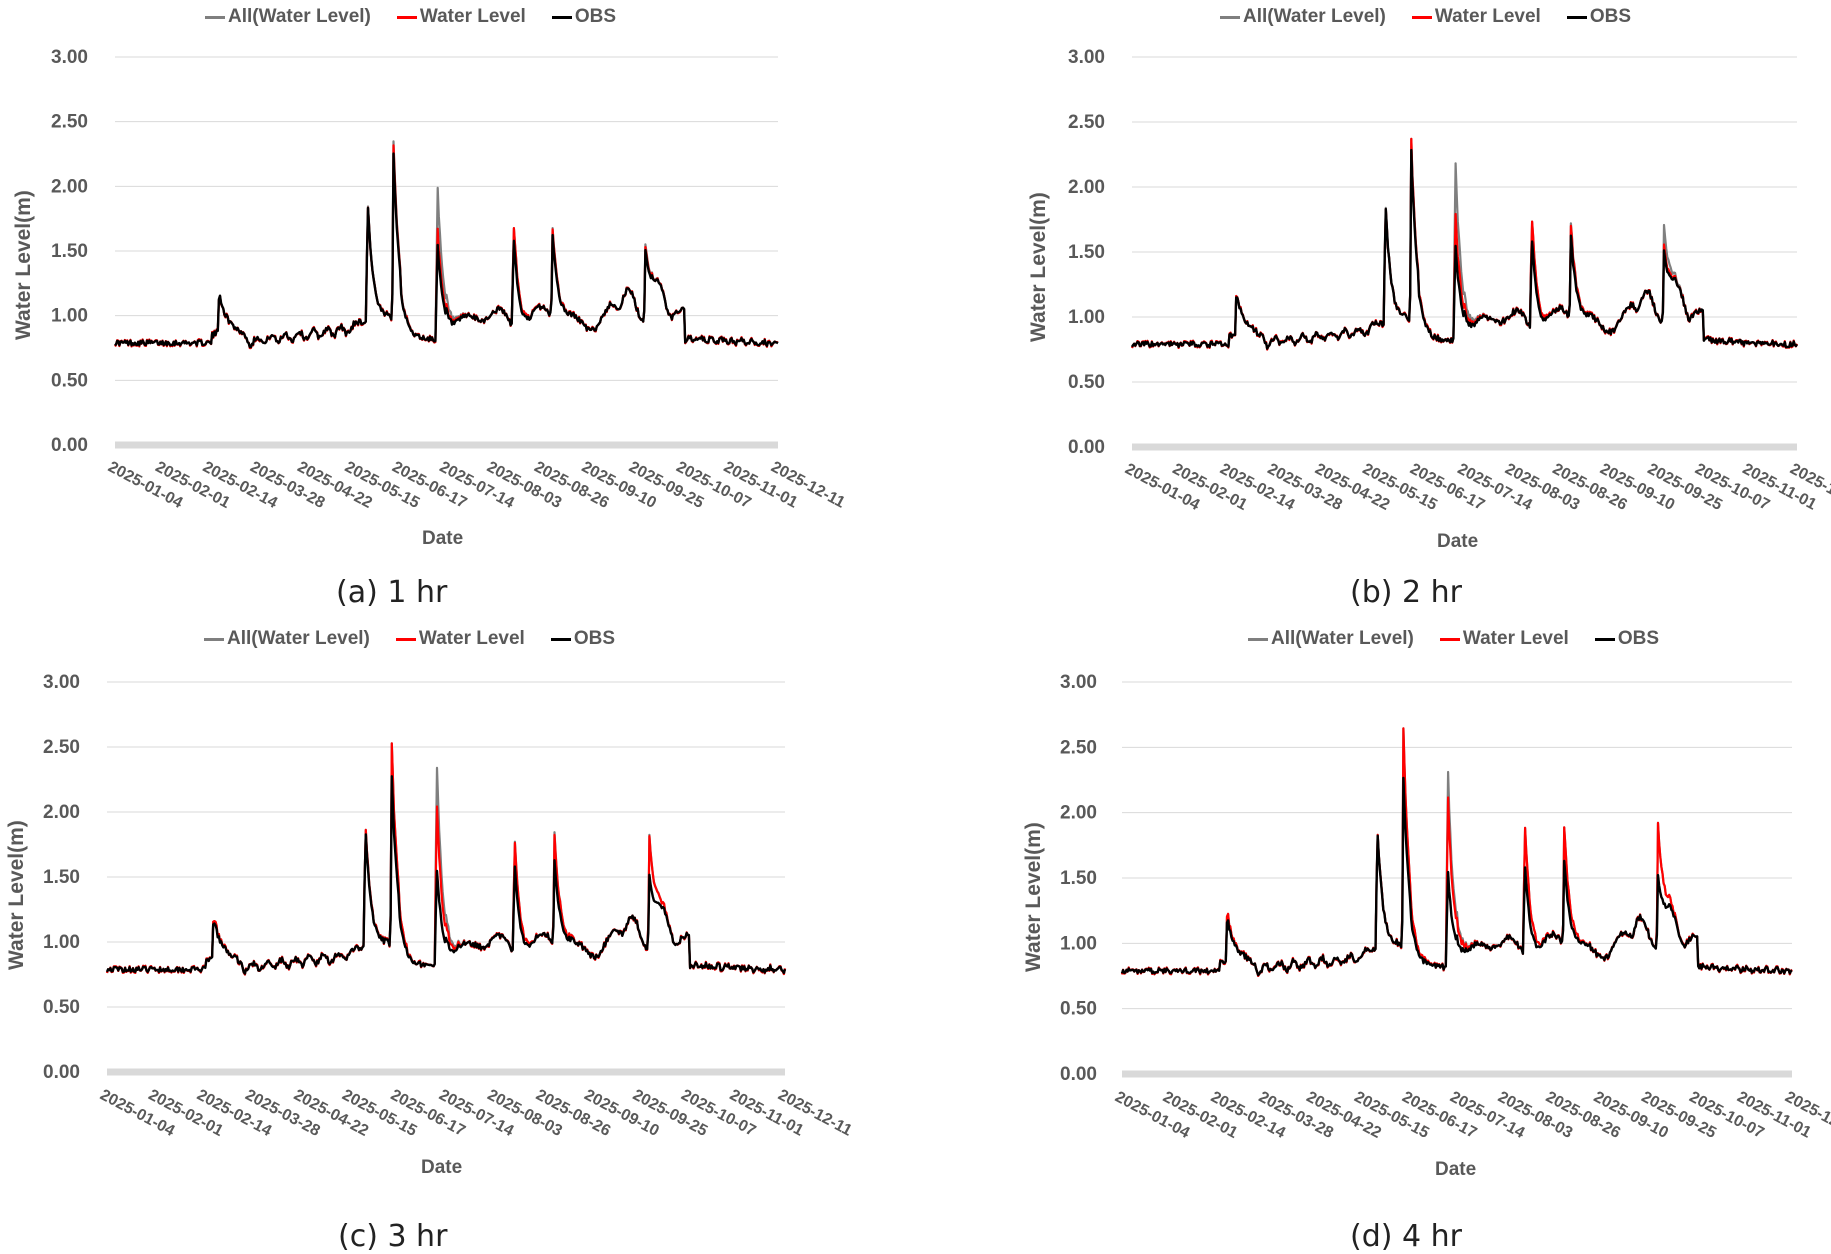 The width and height of the screenshot is (1831, 1254). What do you see at coordinates (393, 1236) in the screenshot?
I see `panel-caption: (c) 3 hr` at bounding box center [393, 1236].